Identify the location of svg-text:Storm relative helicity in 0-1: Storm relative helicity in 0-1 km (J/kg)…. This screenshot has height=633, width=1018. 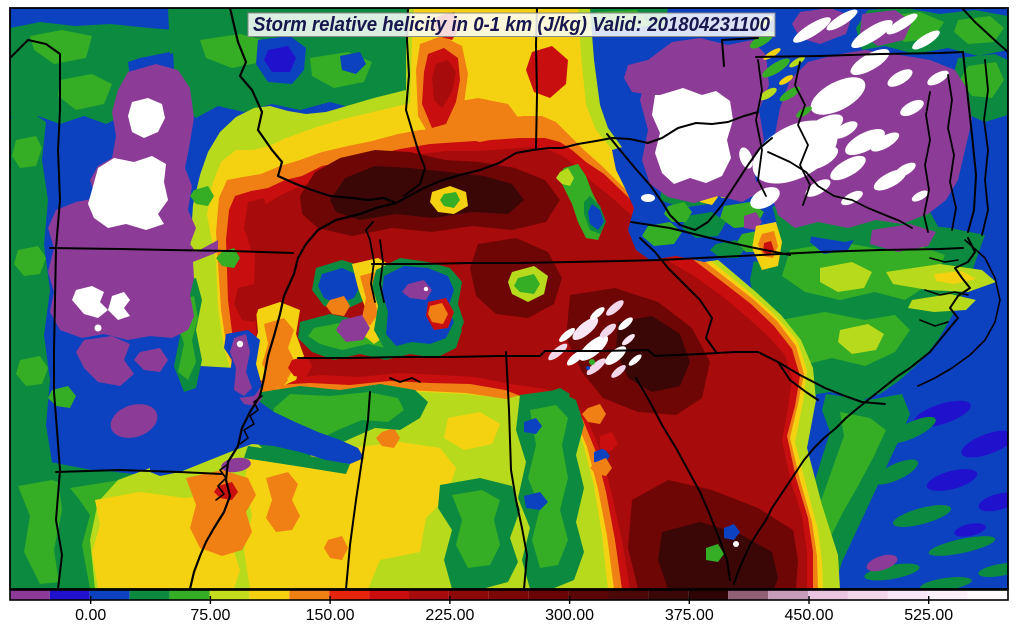
(511, 25).